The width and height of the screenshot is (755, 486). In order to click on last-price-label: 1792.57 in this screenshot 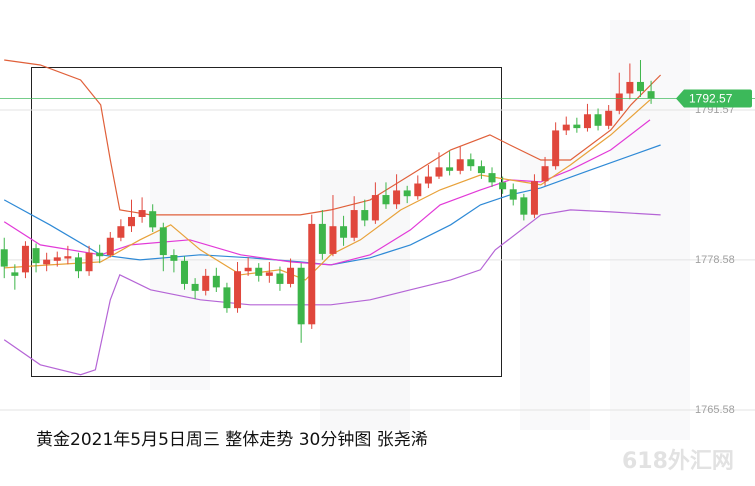, I will do `click(711, 99)`.